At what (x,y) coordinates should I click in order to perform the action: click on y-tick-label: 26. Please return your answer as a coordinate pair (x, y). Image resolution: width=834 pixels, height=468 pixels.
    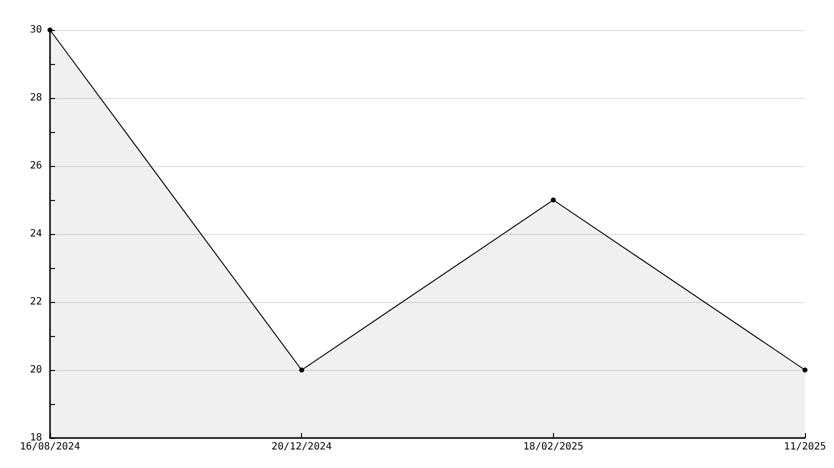
    Looking at the image, I should click on (36, 166).